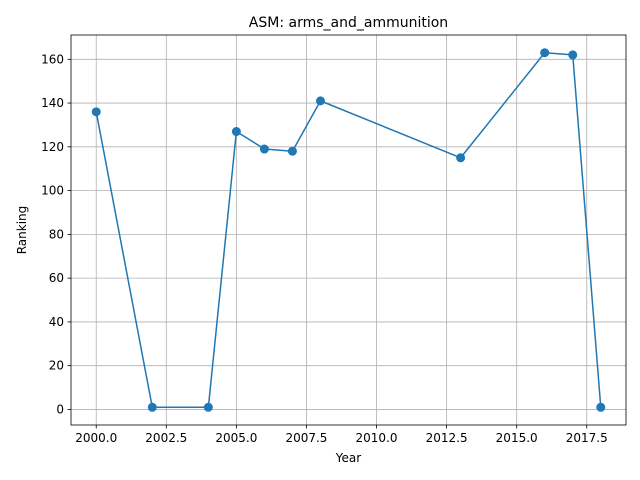 This screenshot has width=640, height=480. What do you see at coordinates (377, 438) in the screenshot?
I see `x-tick-label: 2010.0` at bounding box center [377, 438].